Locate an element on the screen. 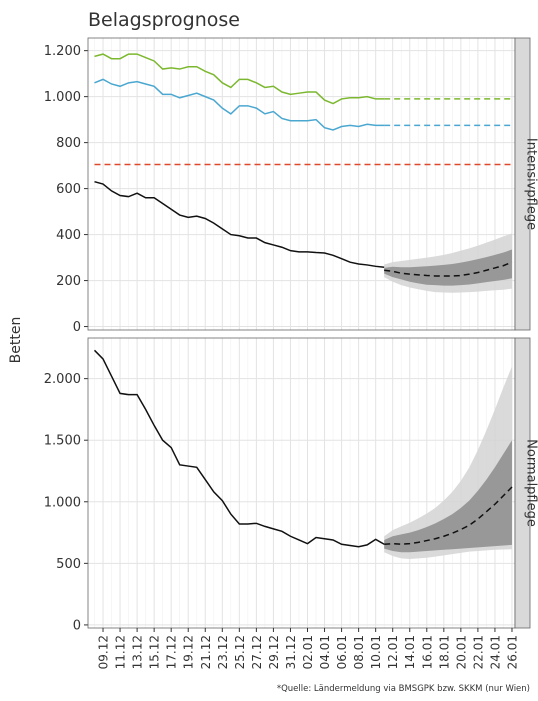 Image resolution: width=538 pixels, height=701 pixels. x-tick-label: 29.12 is located at coordinates (274, 652).